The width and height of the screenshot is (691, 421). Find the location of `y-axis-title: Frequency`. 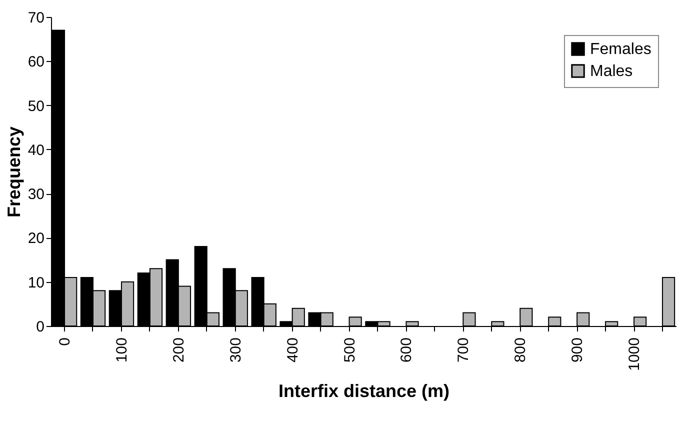

y-axis-title: Frequency is located at coordinates (14, 172).